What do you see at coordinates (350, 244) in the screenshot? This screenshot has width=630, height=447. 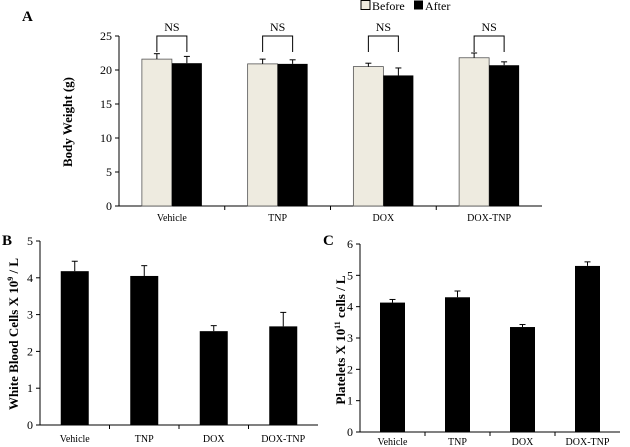 I see `y-tick-label-2: 6` at bounding box center [350, 244].